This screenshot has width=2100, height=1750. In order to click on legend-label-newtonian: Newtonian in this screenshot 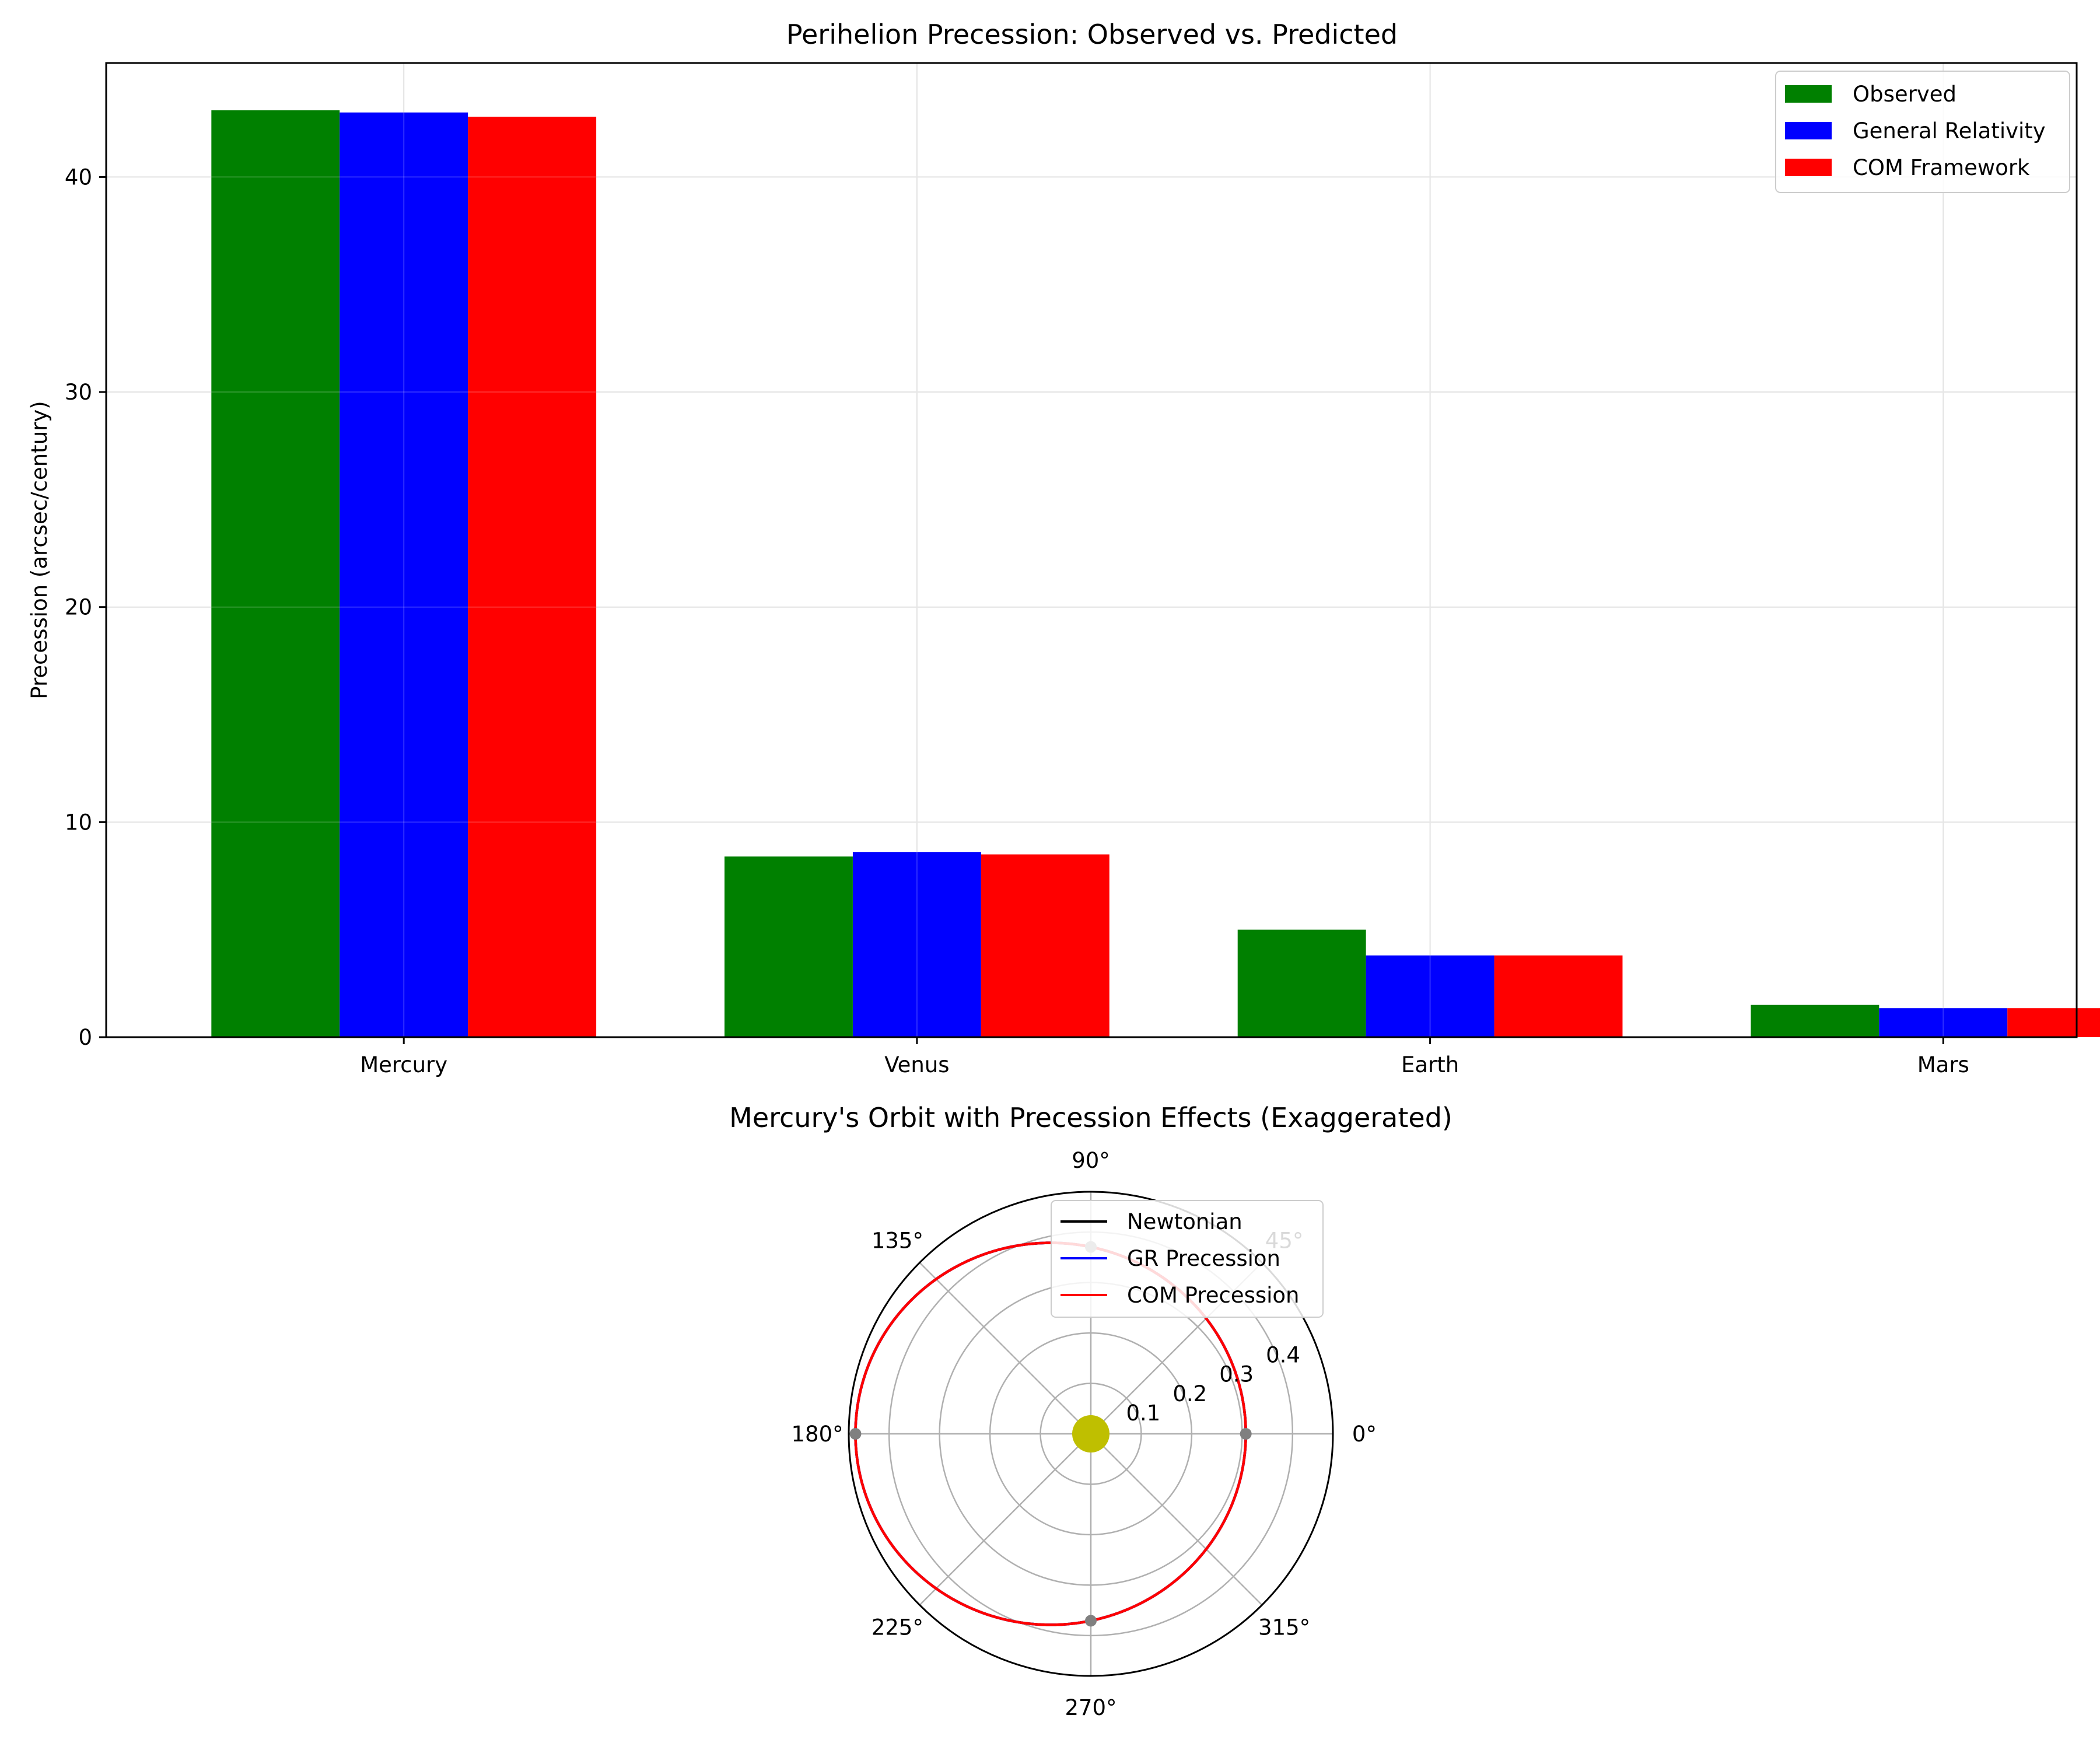, I will do `click(1184, 1221)`.